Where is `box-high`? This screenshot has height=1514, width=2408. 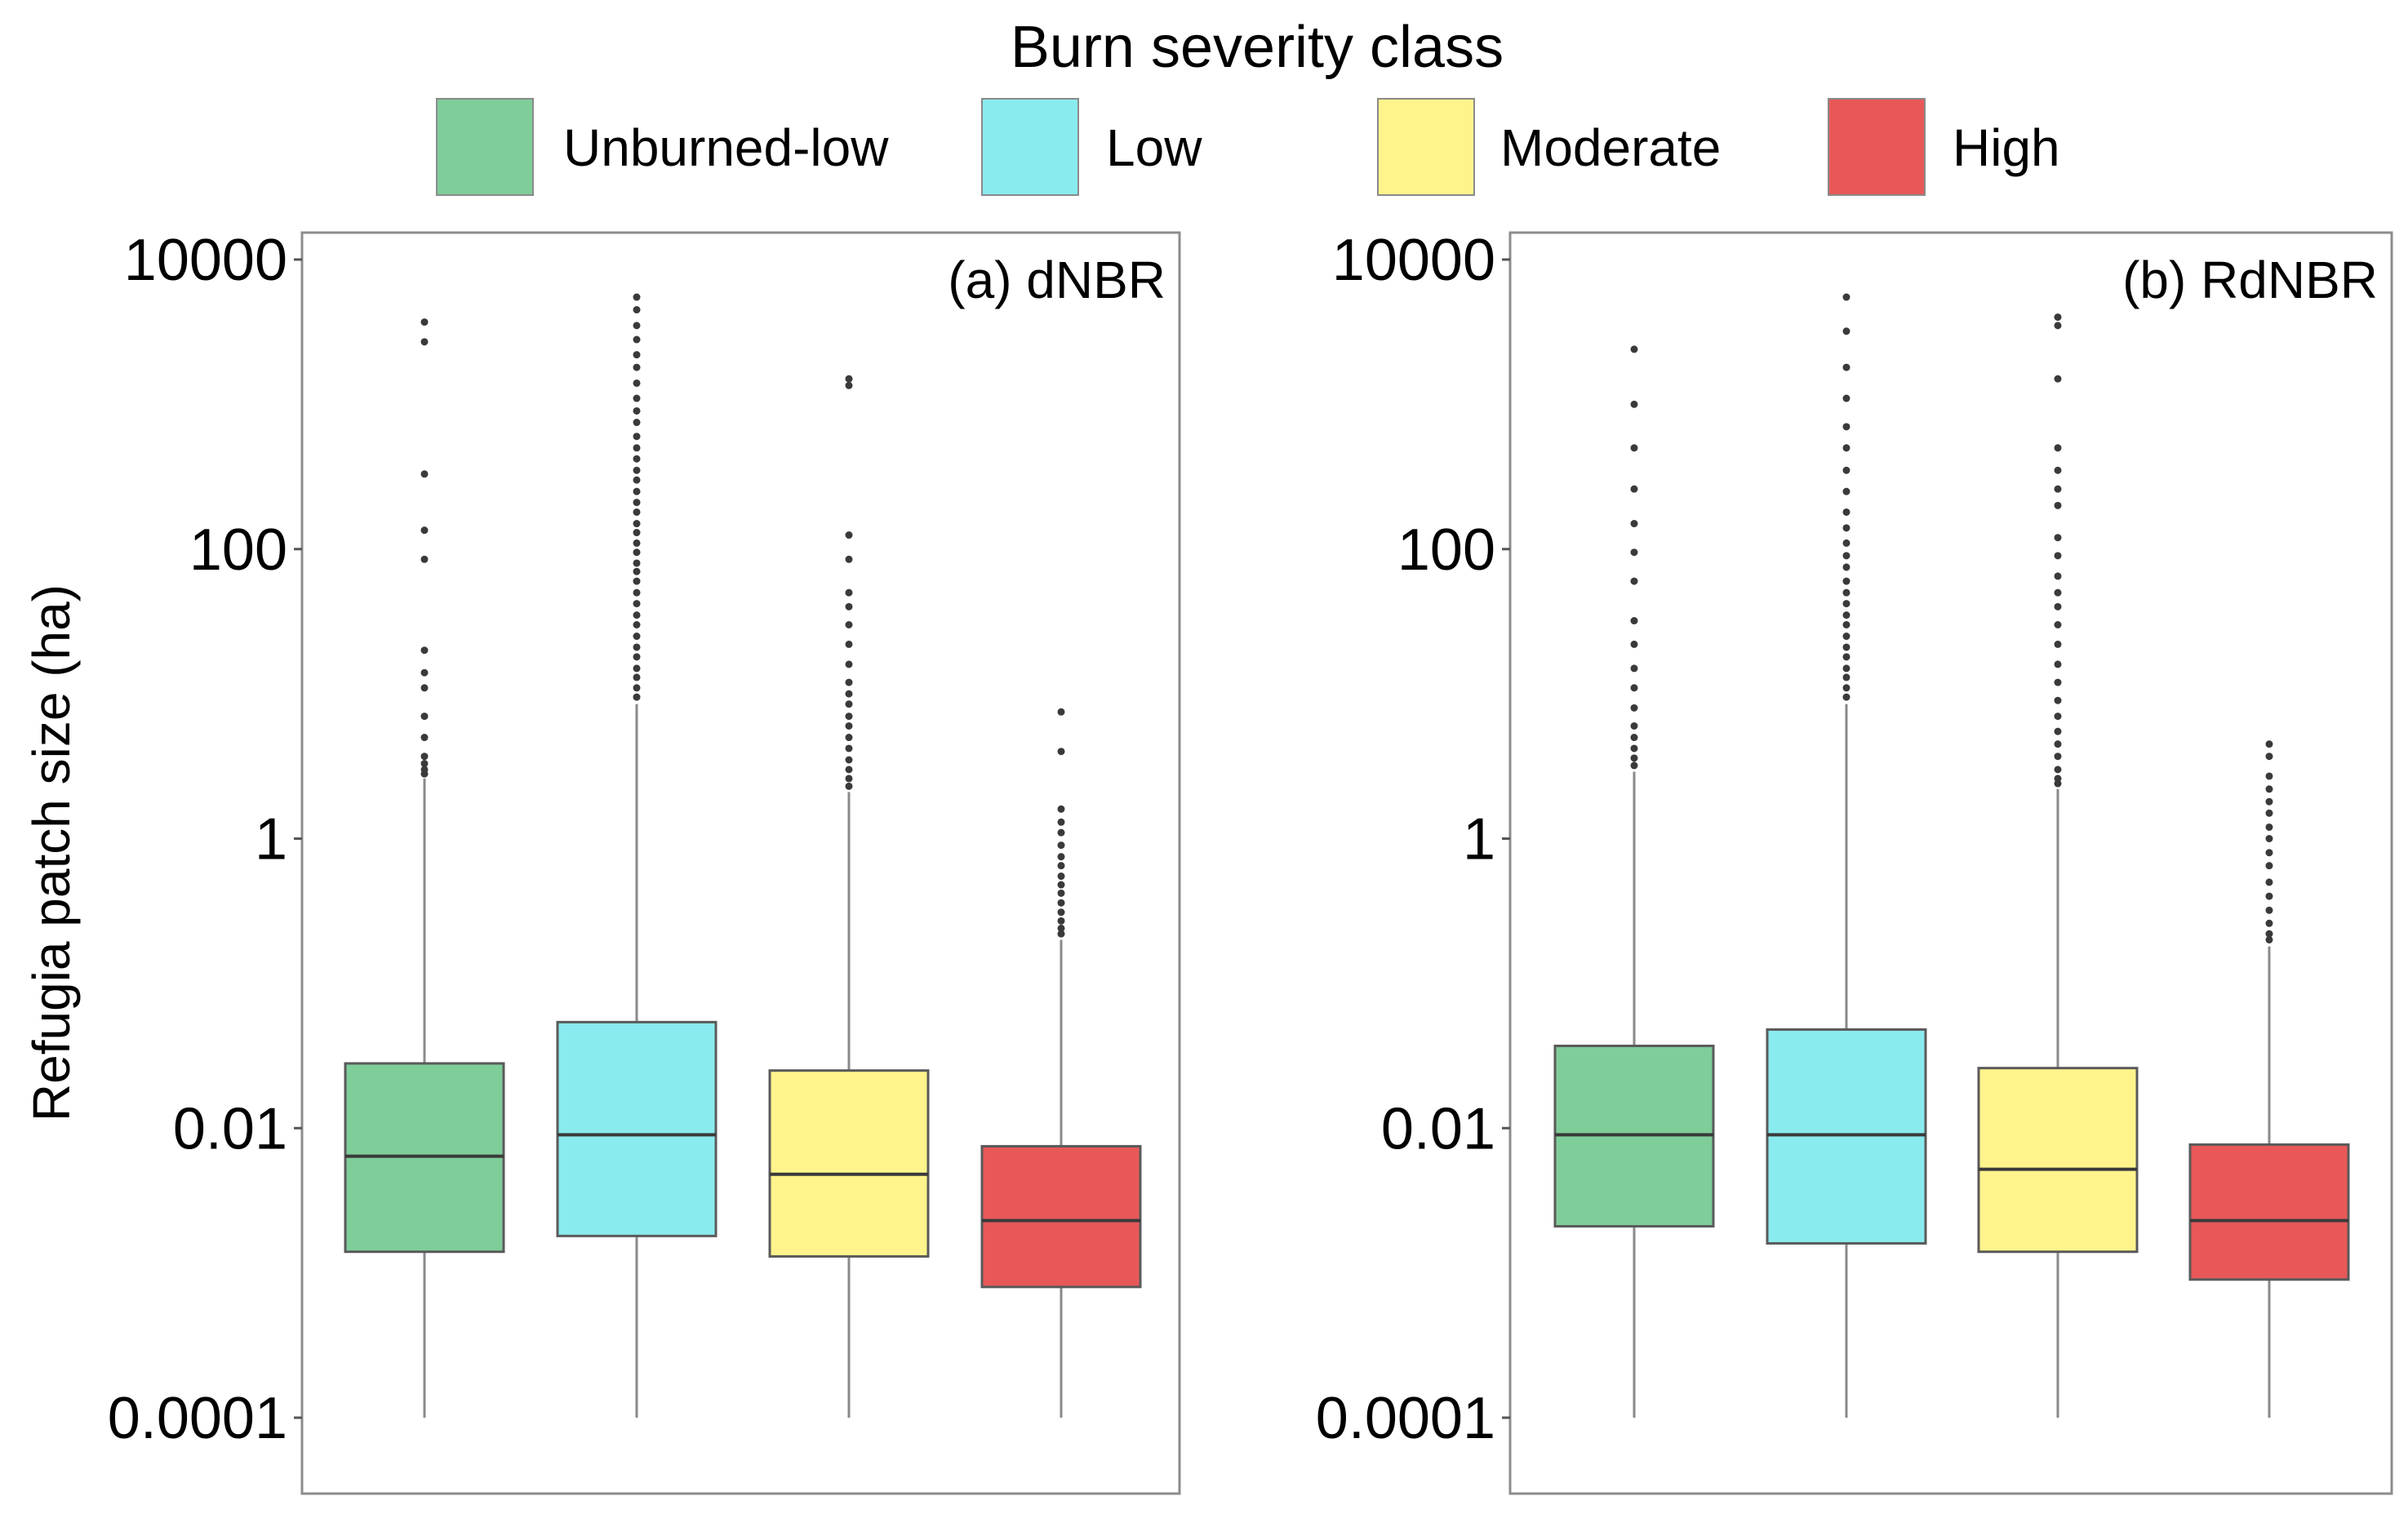 box-high is located at coordinates (1061, 1063).